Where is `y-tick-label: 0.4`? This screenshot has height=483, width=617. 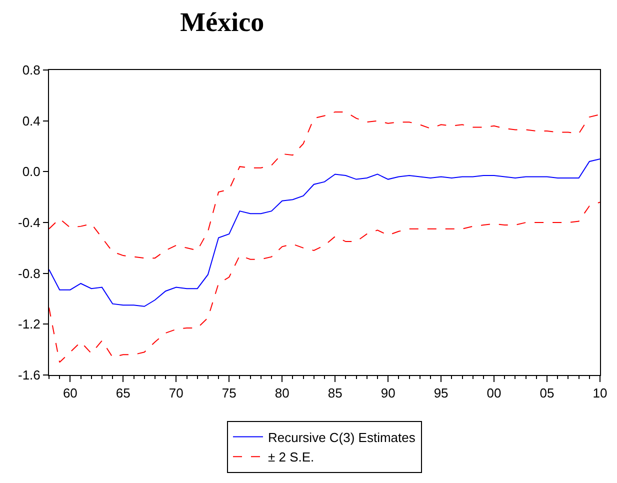
y-tick-label: 0.4 is located at coordinates (31, 120).